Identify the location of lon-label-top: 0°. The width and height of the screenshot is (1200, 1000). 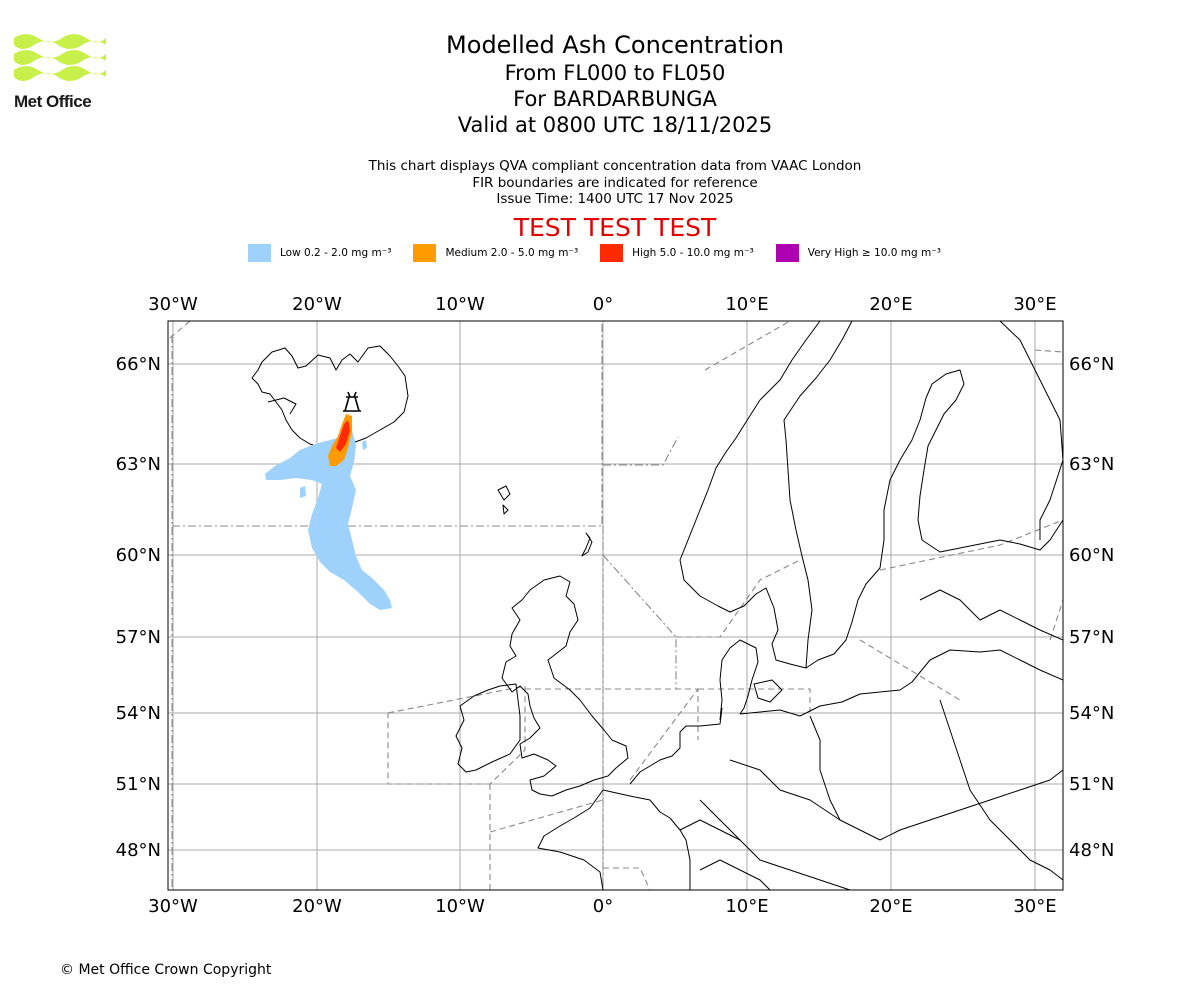
(603, 304).